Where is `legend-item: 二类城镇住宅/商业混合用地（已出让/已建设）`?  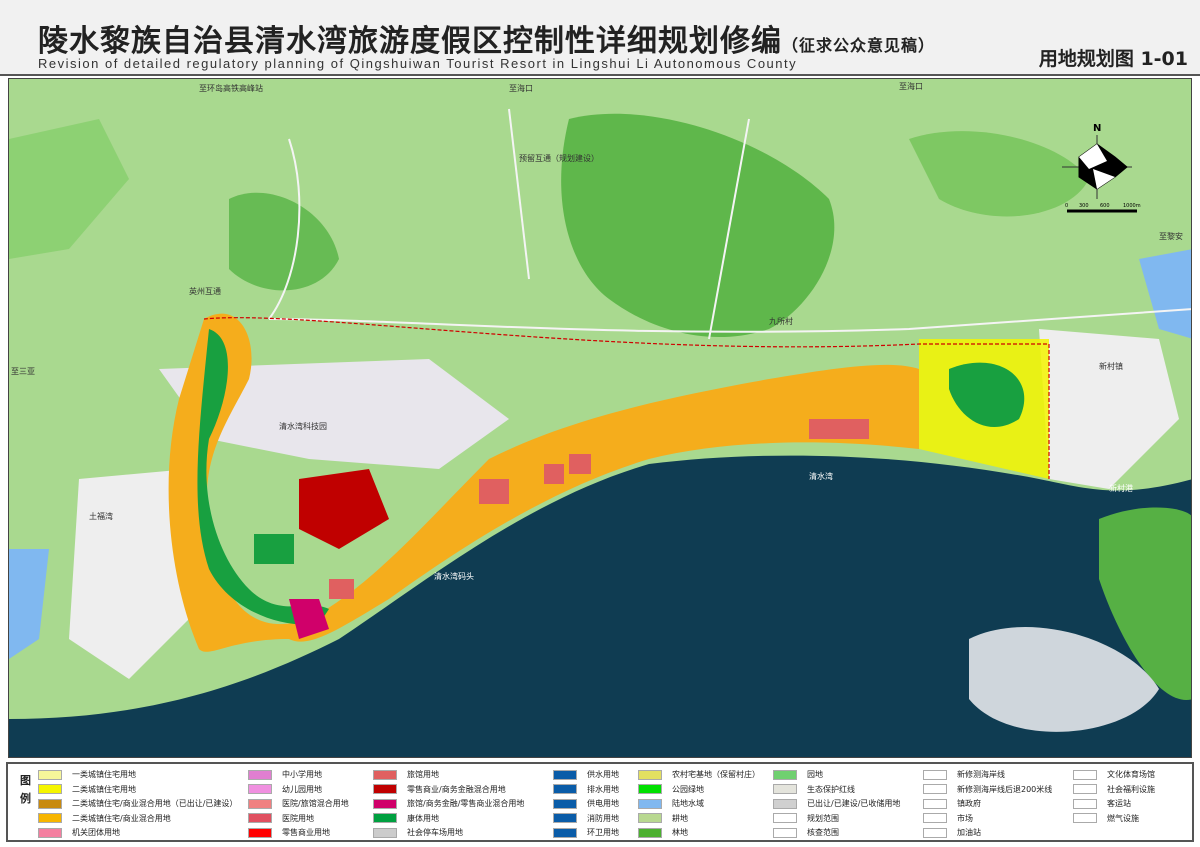
legend-item: 二类城镇住宅/商业混合用地（已出让/已建设） is located at coordinates (137, 803).